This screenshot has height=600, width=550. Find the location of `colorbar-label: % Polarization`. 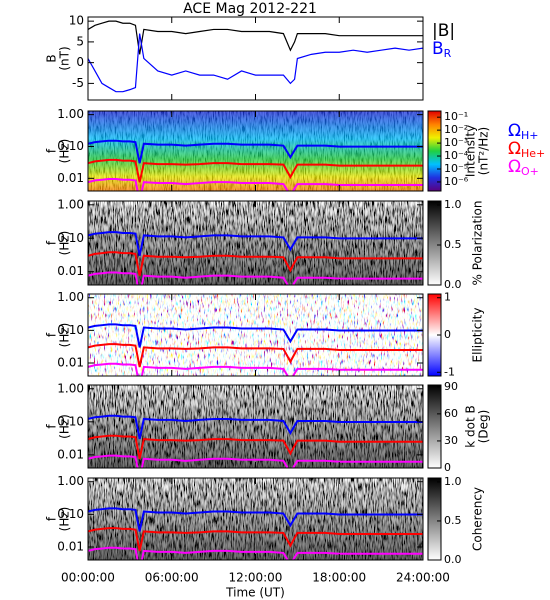

colorbar-label: % Polarization is located at coordinates (478, 243).